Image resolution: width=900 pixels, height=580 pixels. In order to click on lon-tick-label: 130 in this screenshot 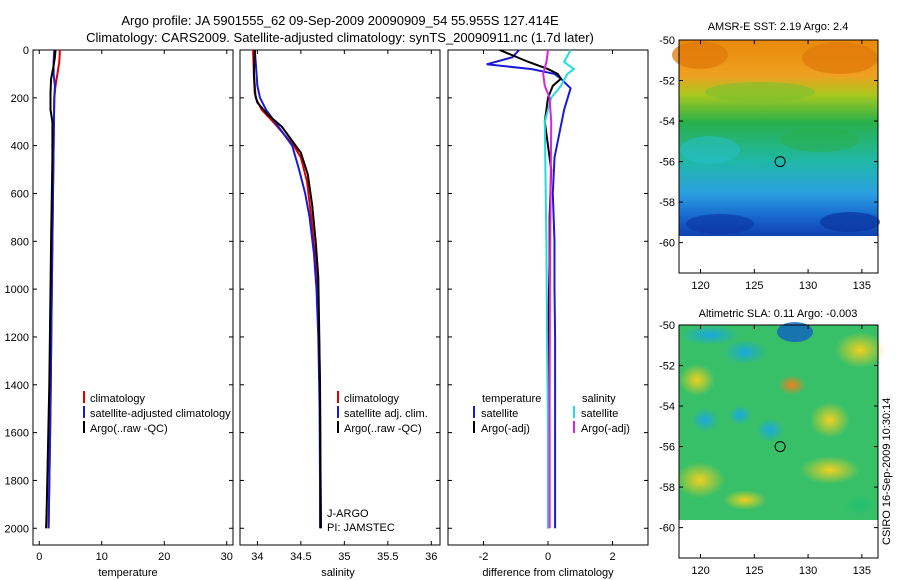, I will do `click(808, 286)`.